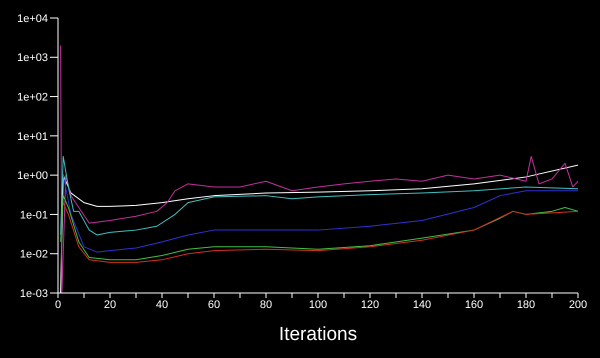  What do you see at coordinates (32, 18) in the screenshot?
I see `y-tick-label: 1e+04` at bounding box center [32, 18].